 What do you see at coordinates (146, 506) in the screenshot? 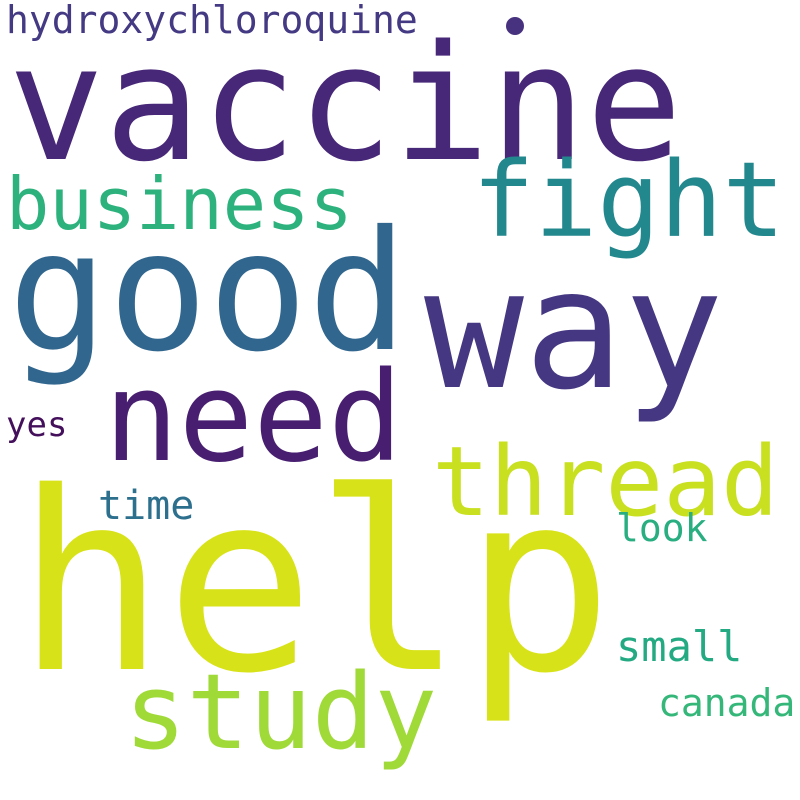
I see `word-time: time` at bounding box center [146, 506].